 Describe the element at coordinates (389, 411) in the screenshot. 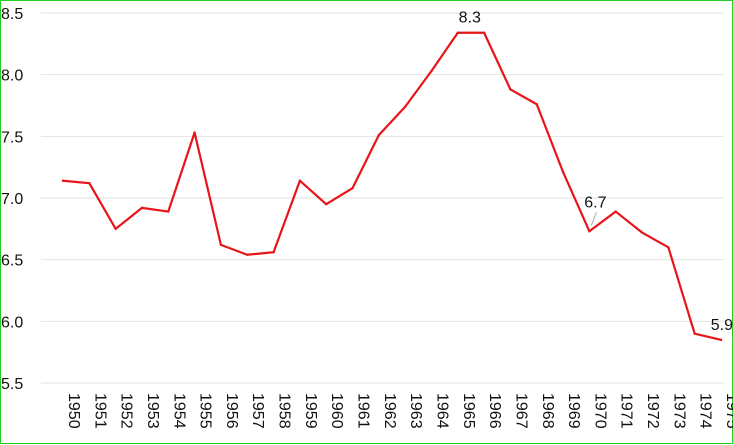

I see `x-tick-label: 1962` at that location.